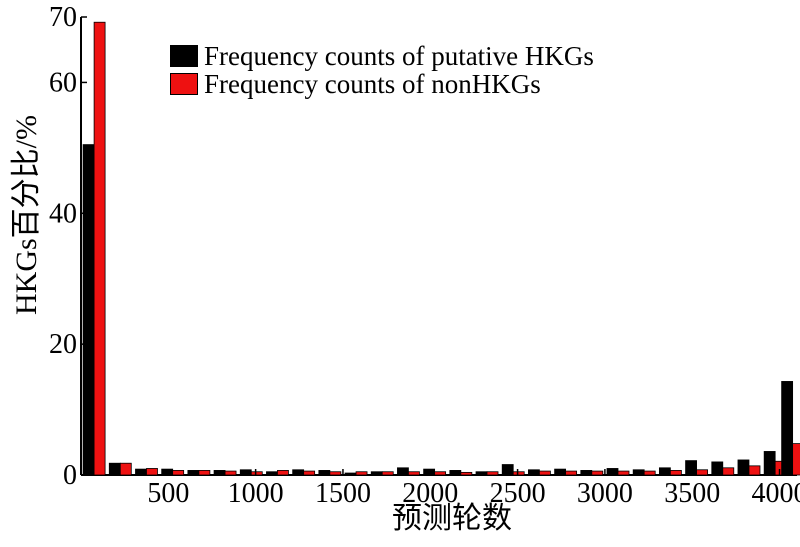 This screenshot has height=547, width=800. Describe the element at coordinates (168, 493) in the screenshot. I see `x-tick-label: 500` at that location.